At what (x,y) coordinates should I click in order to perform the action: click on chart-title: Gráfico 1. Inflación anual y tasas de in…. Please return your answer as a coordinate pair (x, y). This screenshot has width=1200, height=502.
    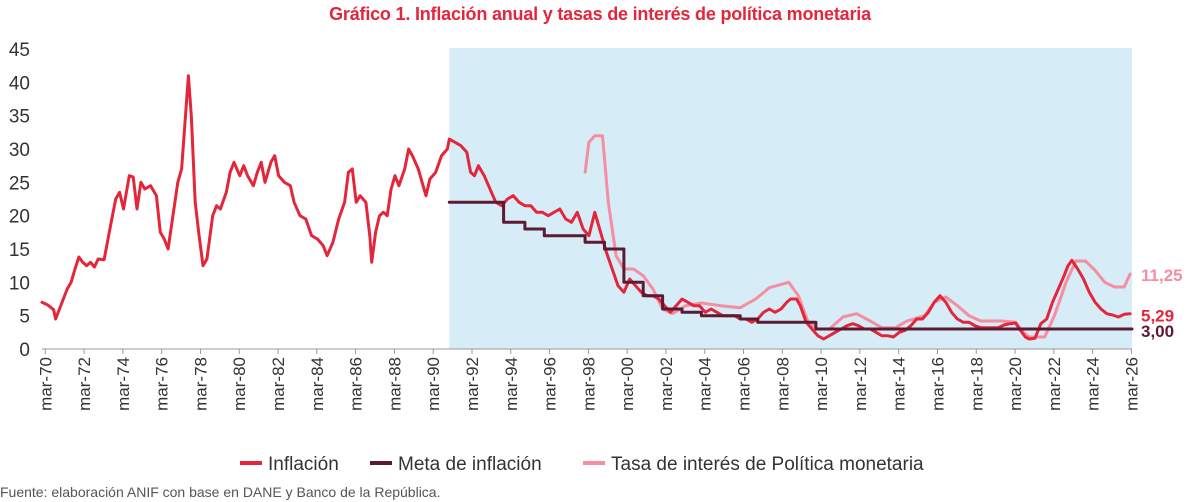
    Looking at the image, I should click on (600, 14).